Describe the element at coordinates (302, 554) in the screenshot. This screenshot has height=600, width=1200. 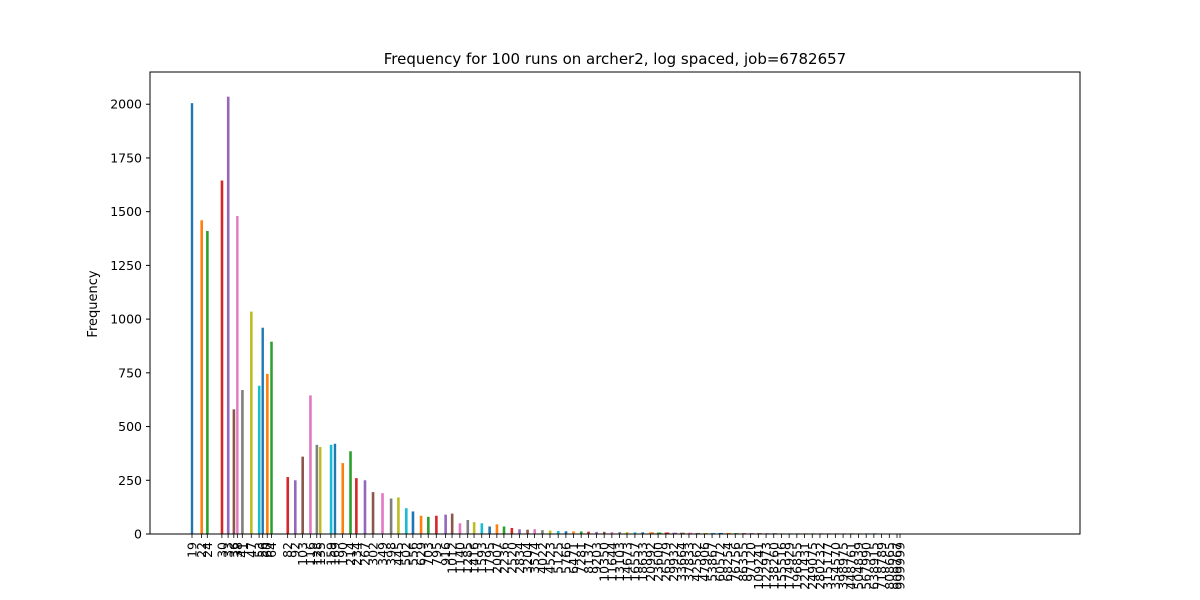
I see `x-tick-label-103: 103` at that location.